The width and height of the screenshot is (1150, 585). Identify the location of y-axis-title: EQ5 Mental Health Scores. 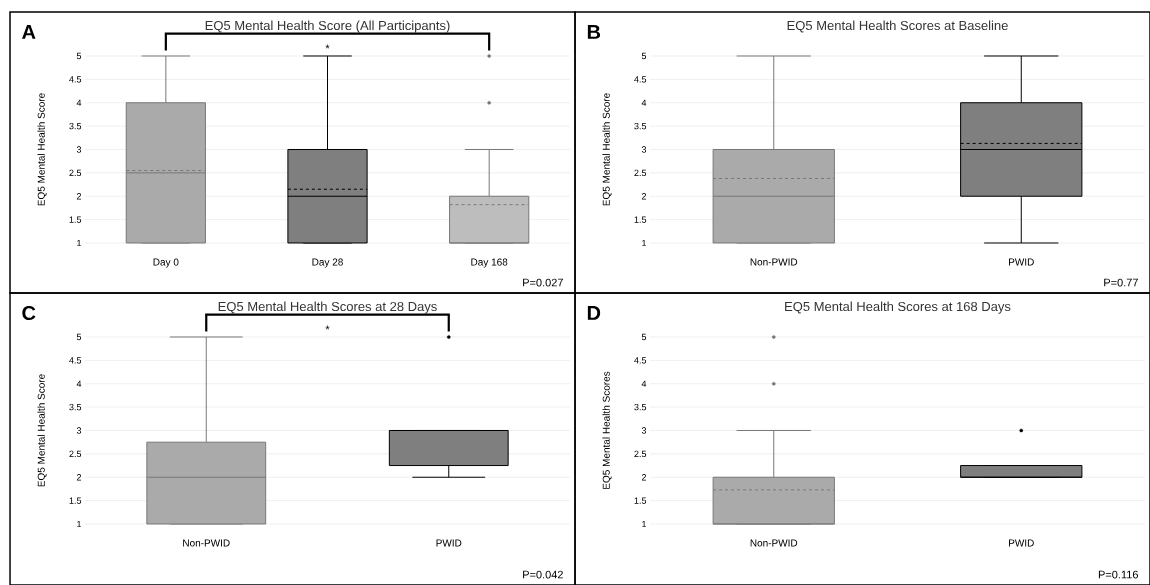
(607, 430).